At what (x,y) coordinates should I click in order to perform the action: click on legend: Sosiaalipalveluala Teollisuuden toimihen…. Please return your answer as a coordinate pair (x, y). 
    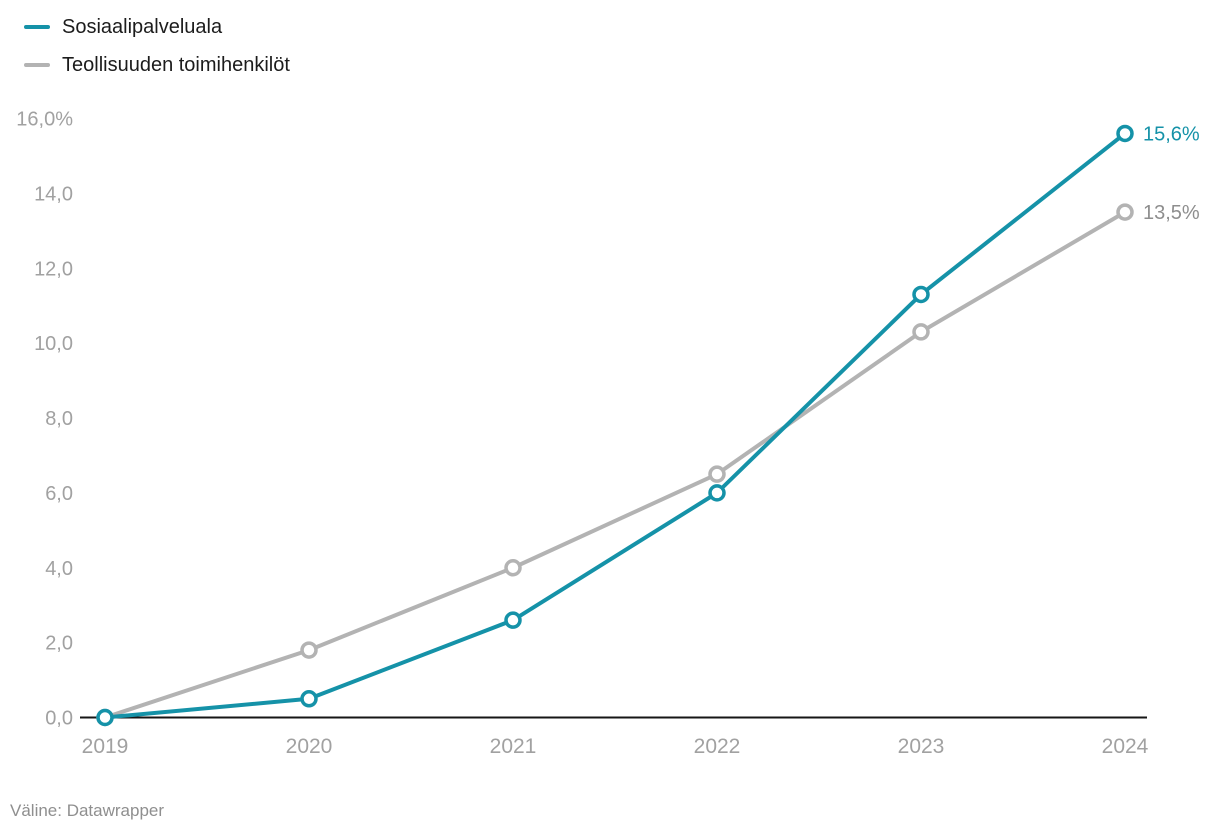
    Looking at the image, I should click on (157, 46).